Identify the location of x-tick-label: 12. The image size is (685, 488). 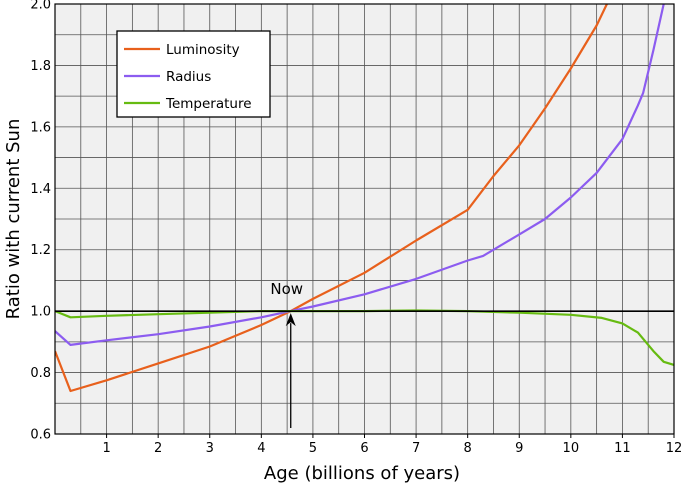
(674, 448).